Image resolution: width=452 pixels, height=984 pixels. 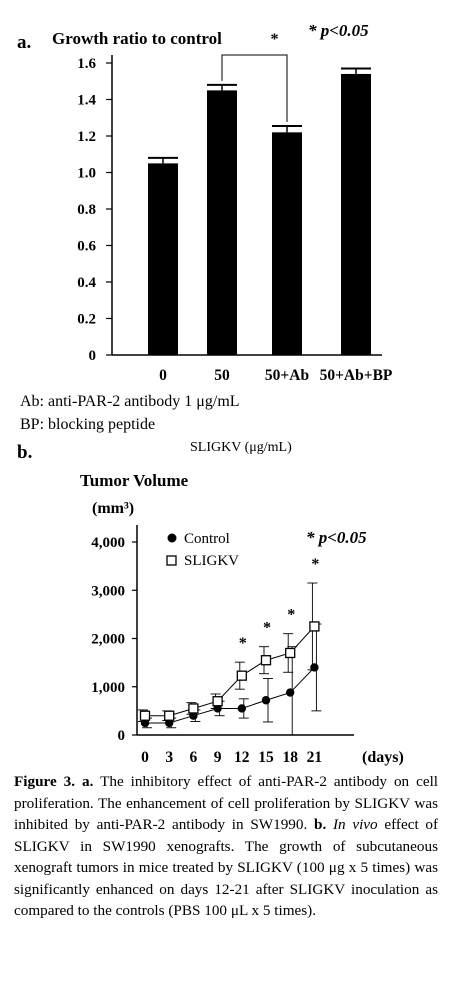 I want to click on y-tick-label: 0.8, so click(x=86, y=210).